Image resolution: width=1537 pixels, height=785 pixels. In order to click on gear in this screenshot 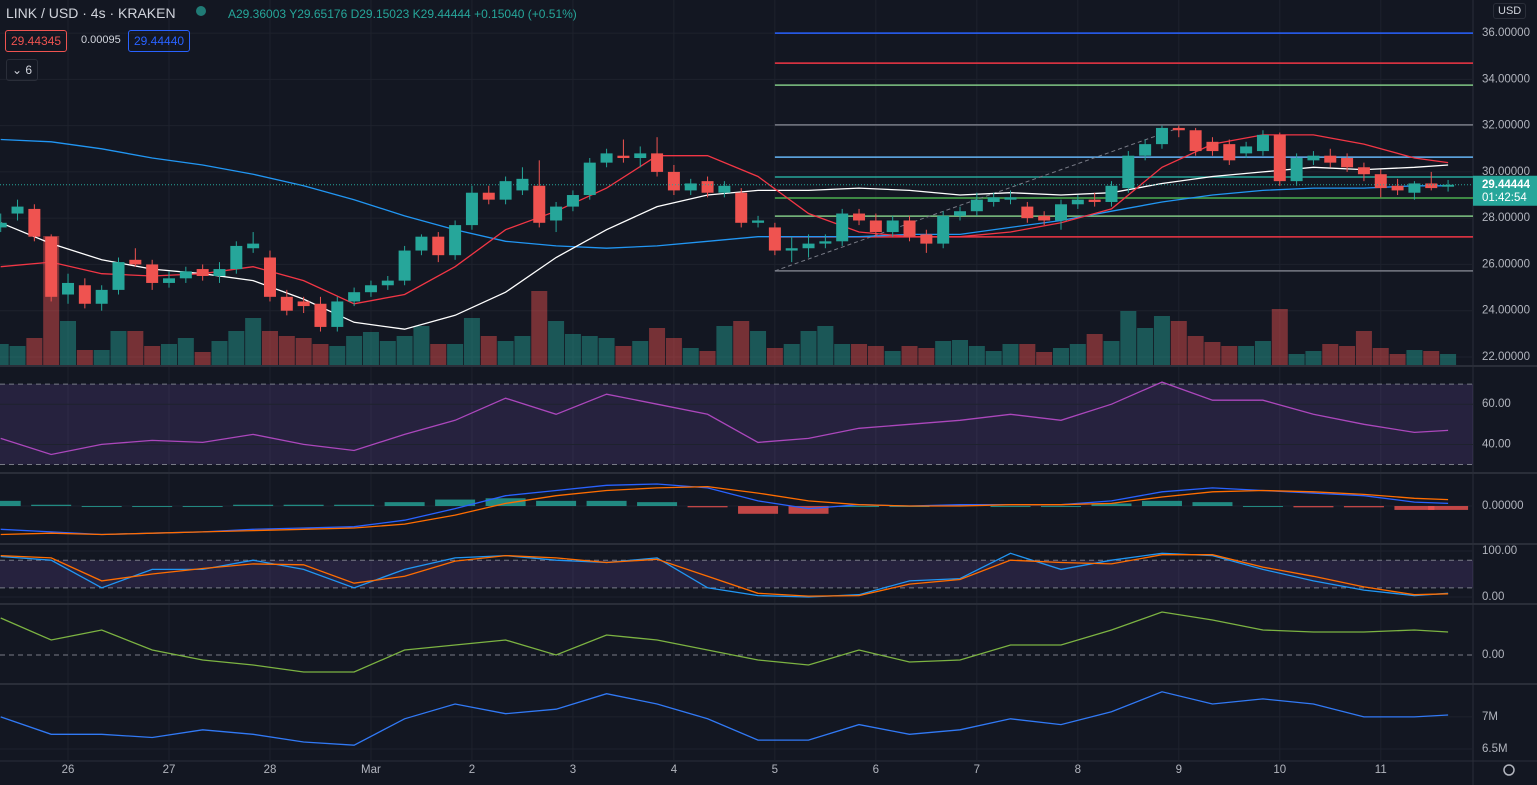, I will do `click(1509, 770)`.